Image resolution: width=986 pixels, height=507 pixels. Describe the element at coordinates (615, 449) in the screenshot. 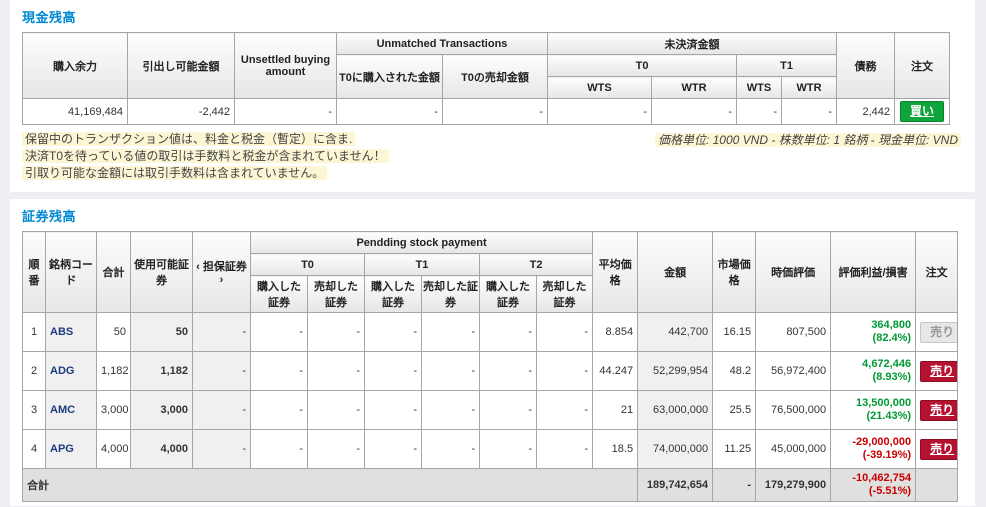

I see `avg-price: 18.5` at that location.